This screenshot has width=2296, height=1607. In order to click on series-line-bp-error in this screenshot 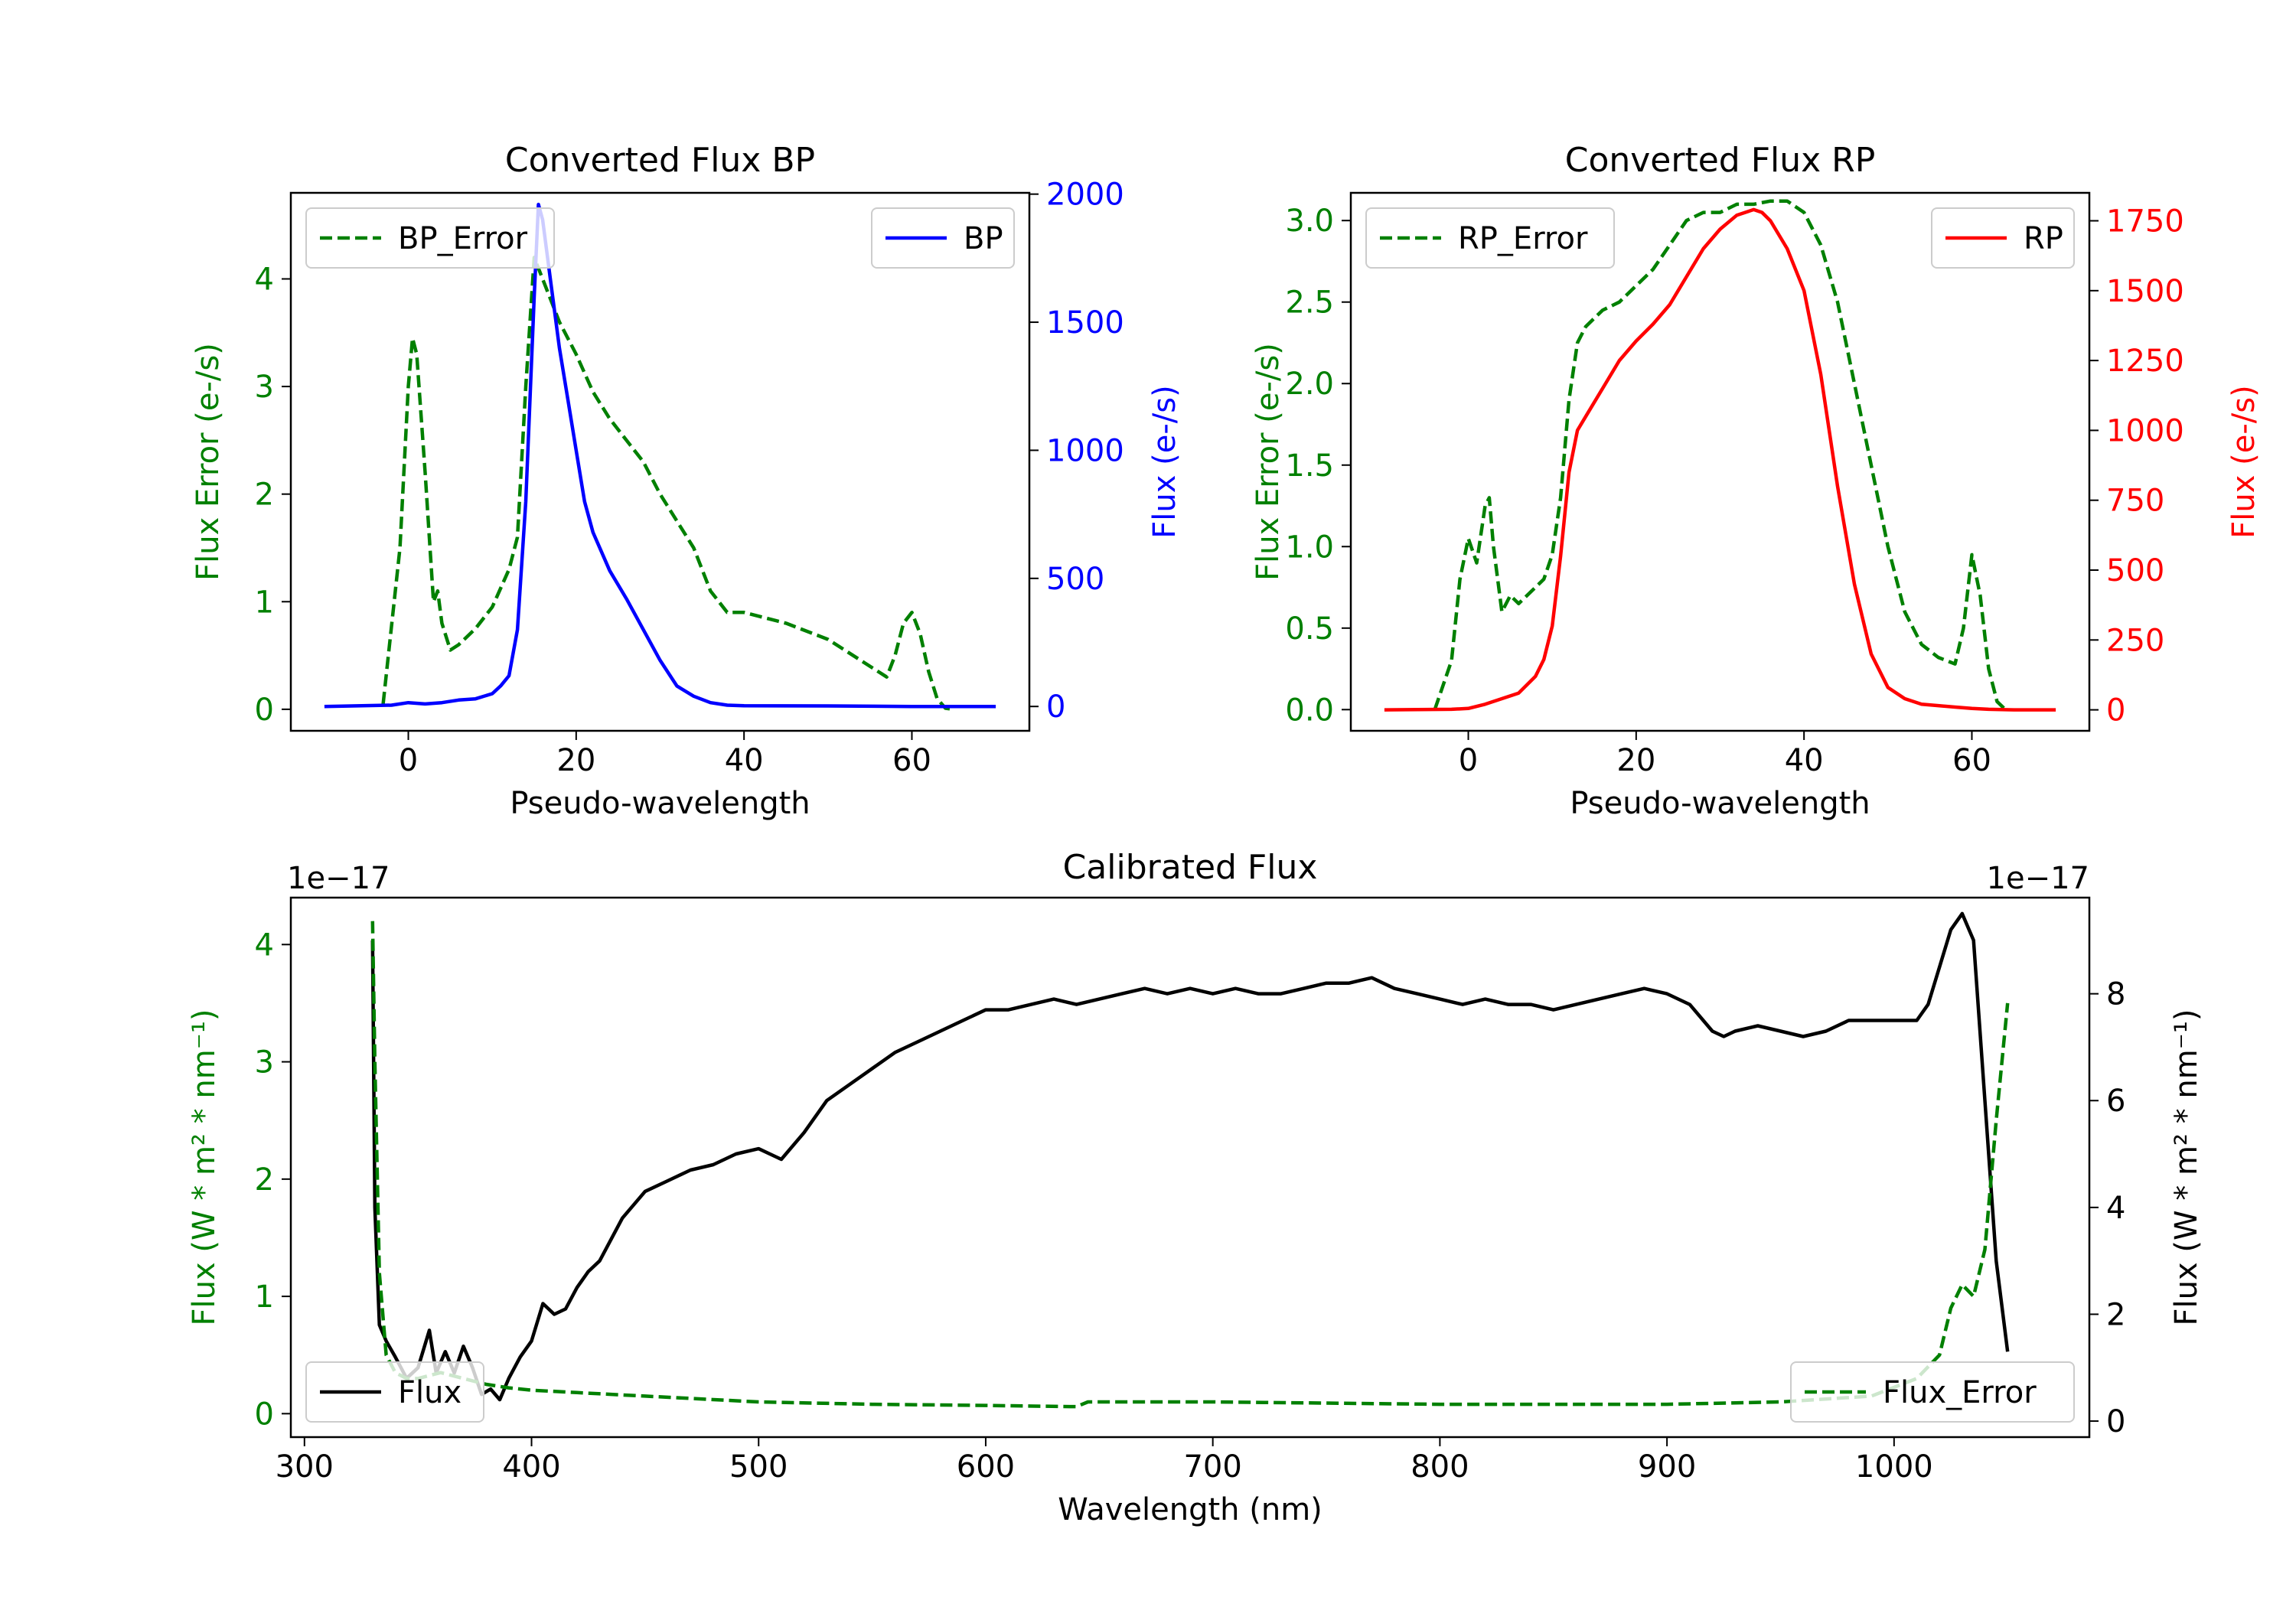, I will do `click(667, 484)`.